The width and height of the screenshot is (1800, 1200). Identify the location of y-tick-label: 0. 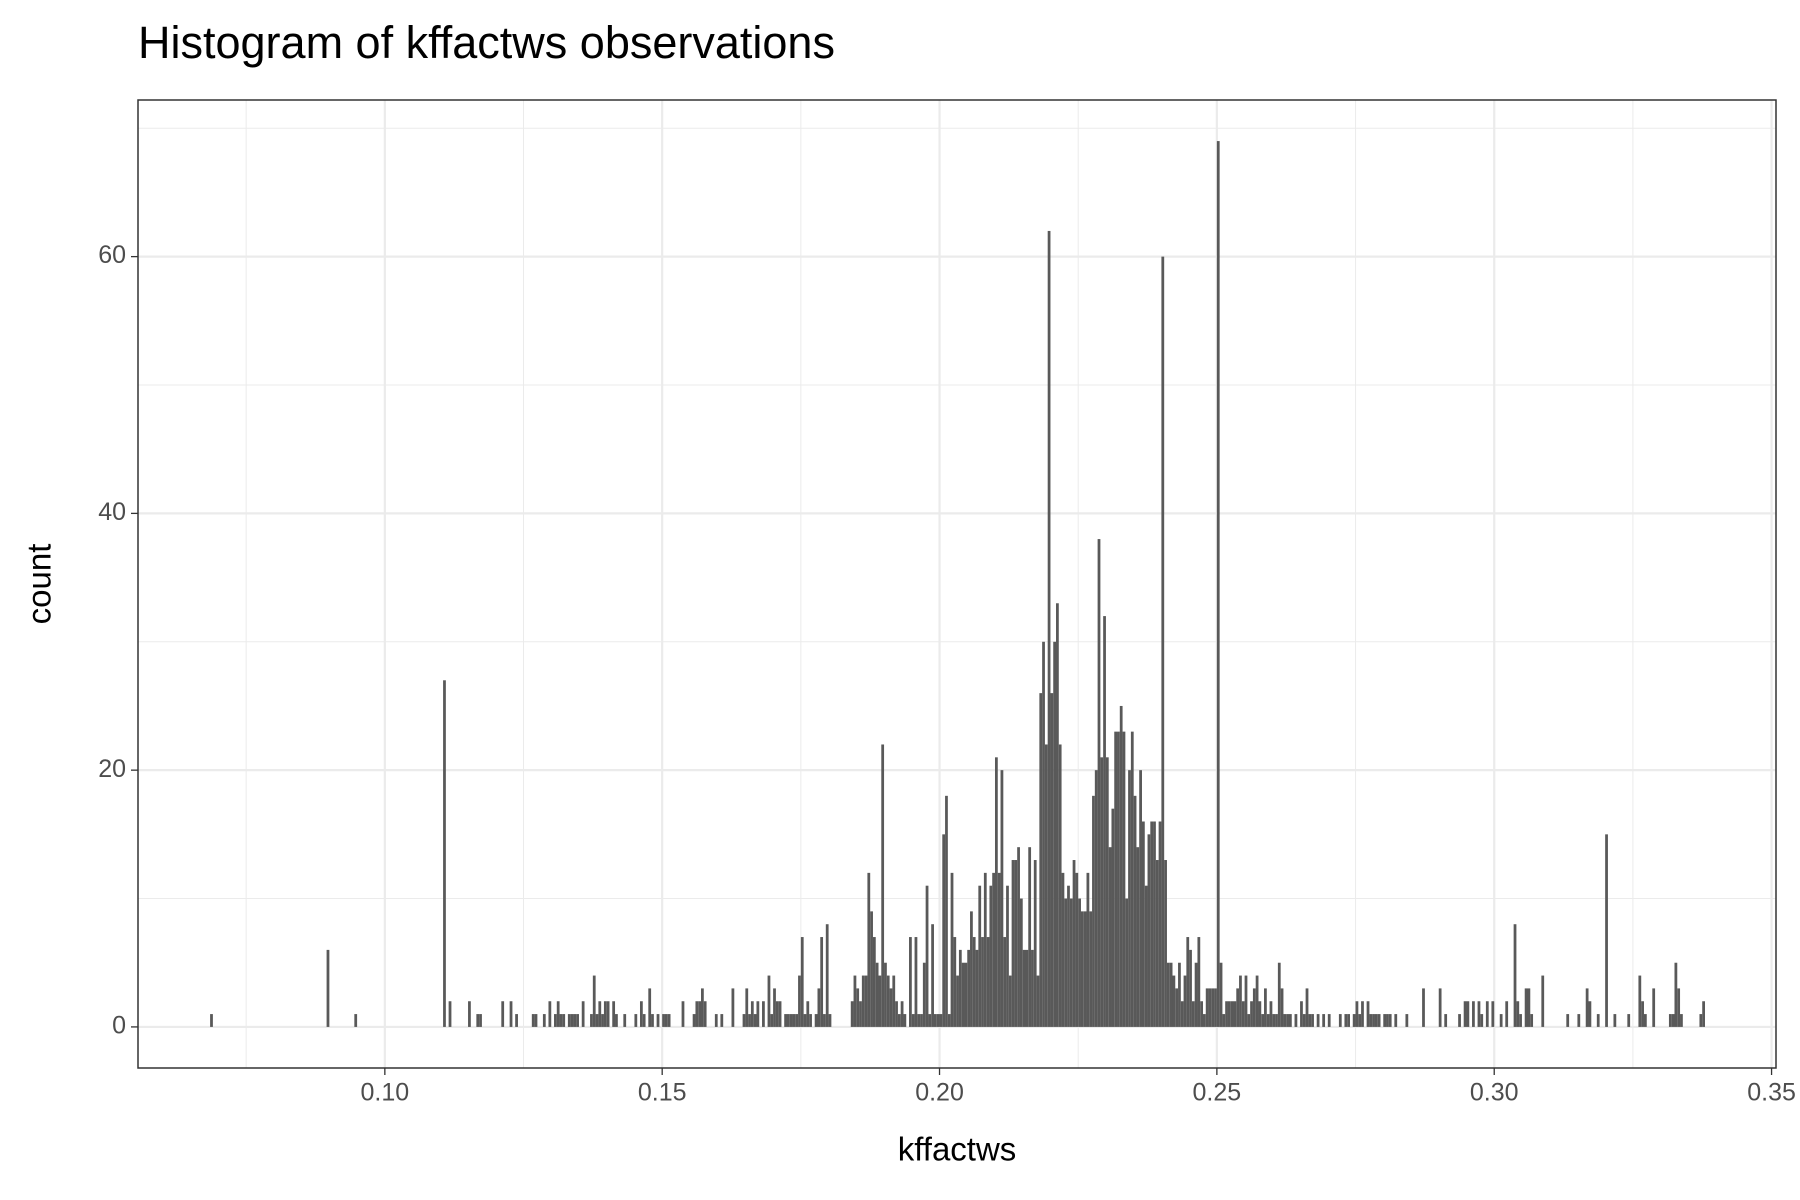
(119, 1026).